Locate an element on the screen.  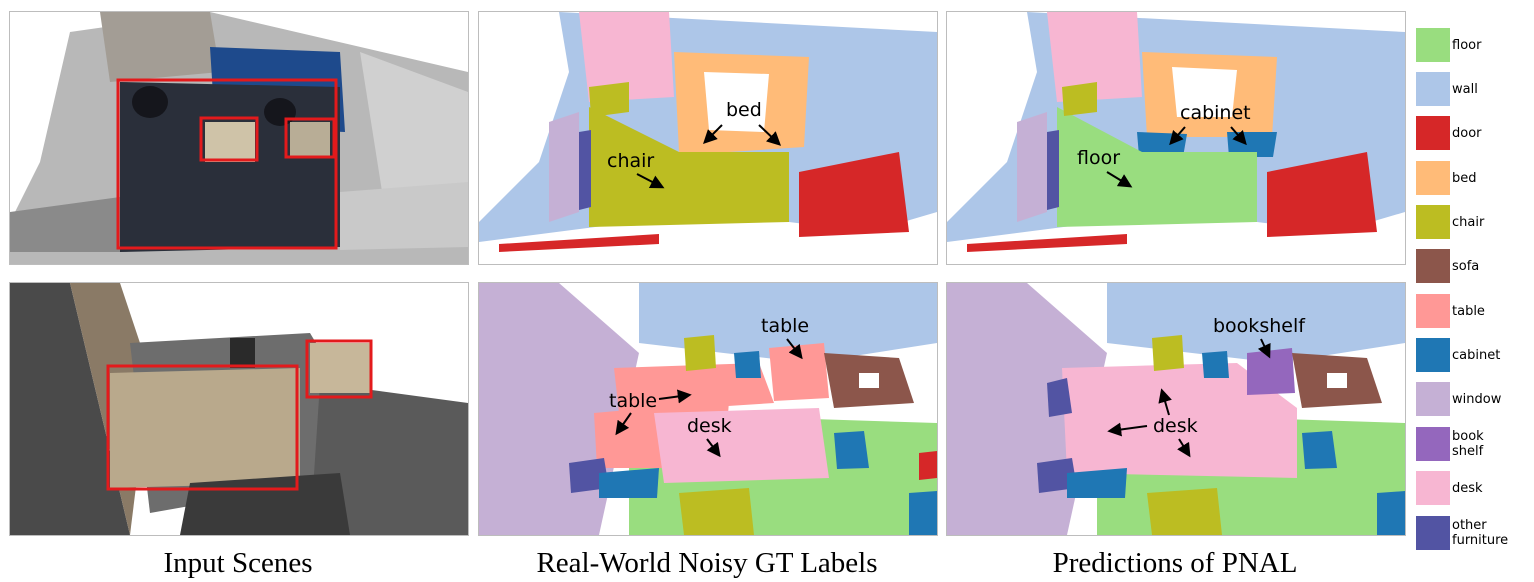
legend-swatch-floor is located at coordinates (1433, 45).